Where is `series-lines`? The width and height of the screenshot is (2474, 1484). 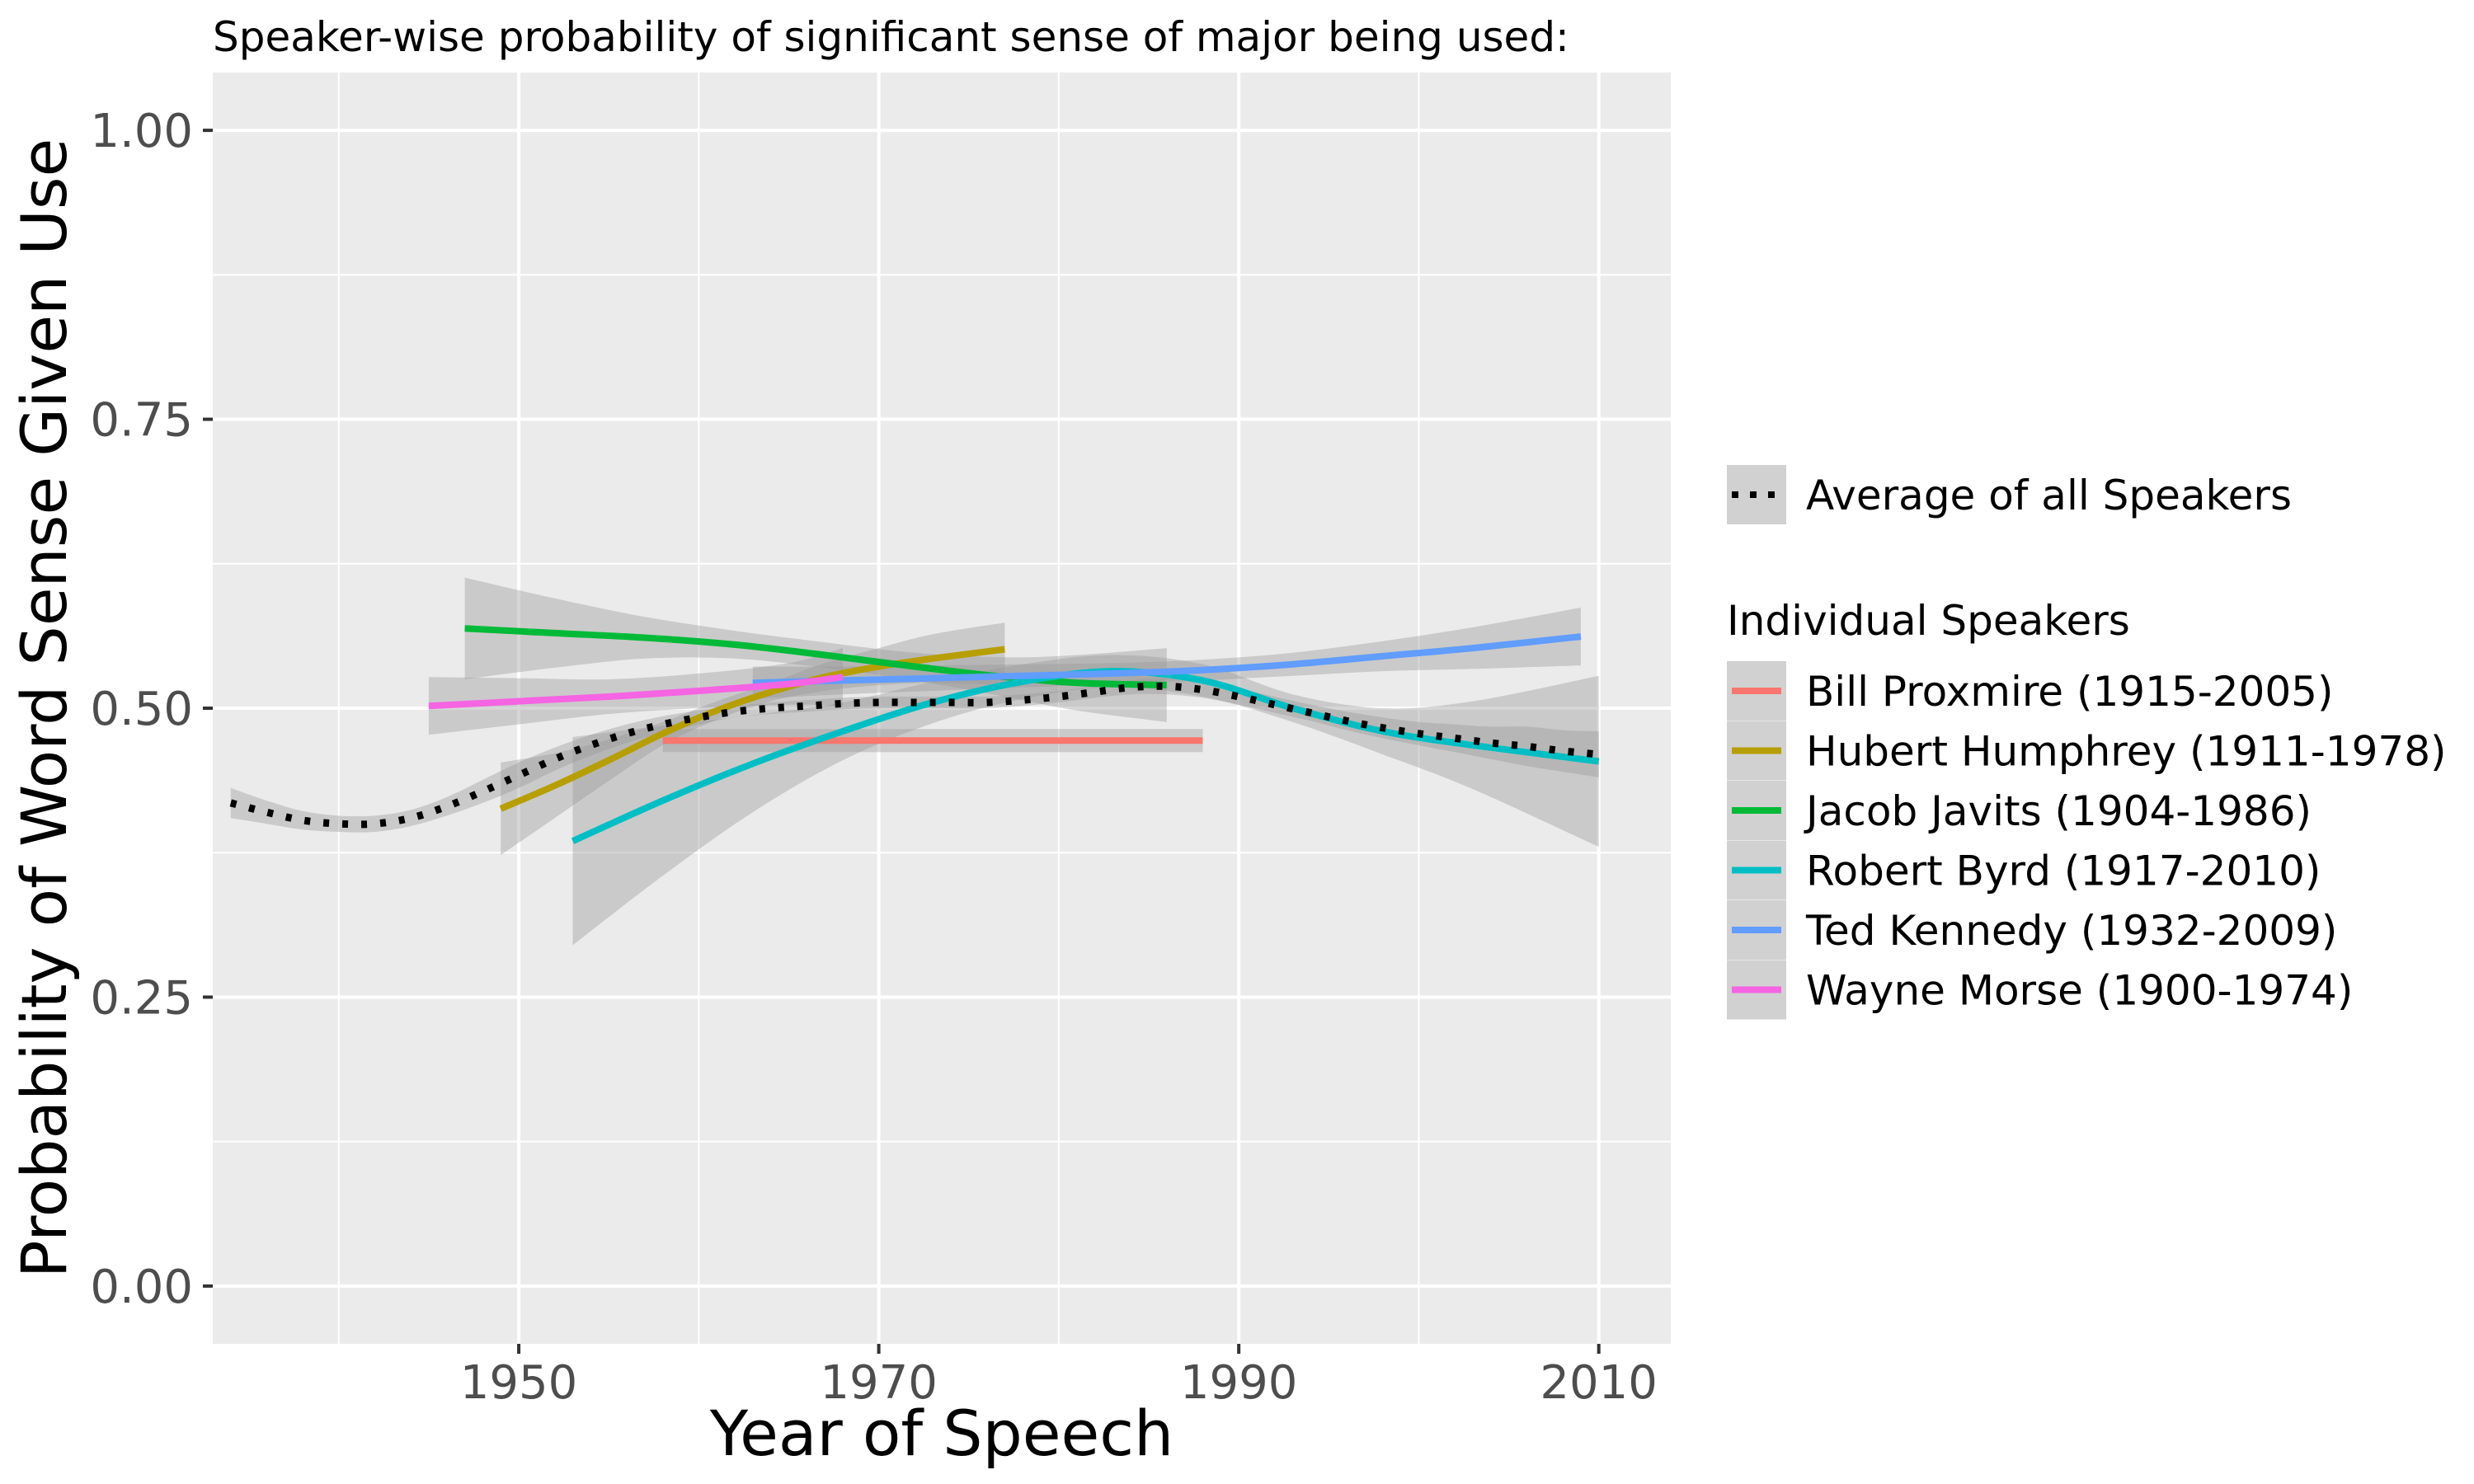
series-lines is located at coordinates (914, 734).